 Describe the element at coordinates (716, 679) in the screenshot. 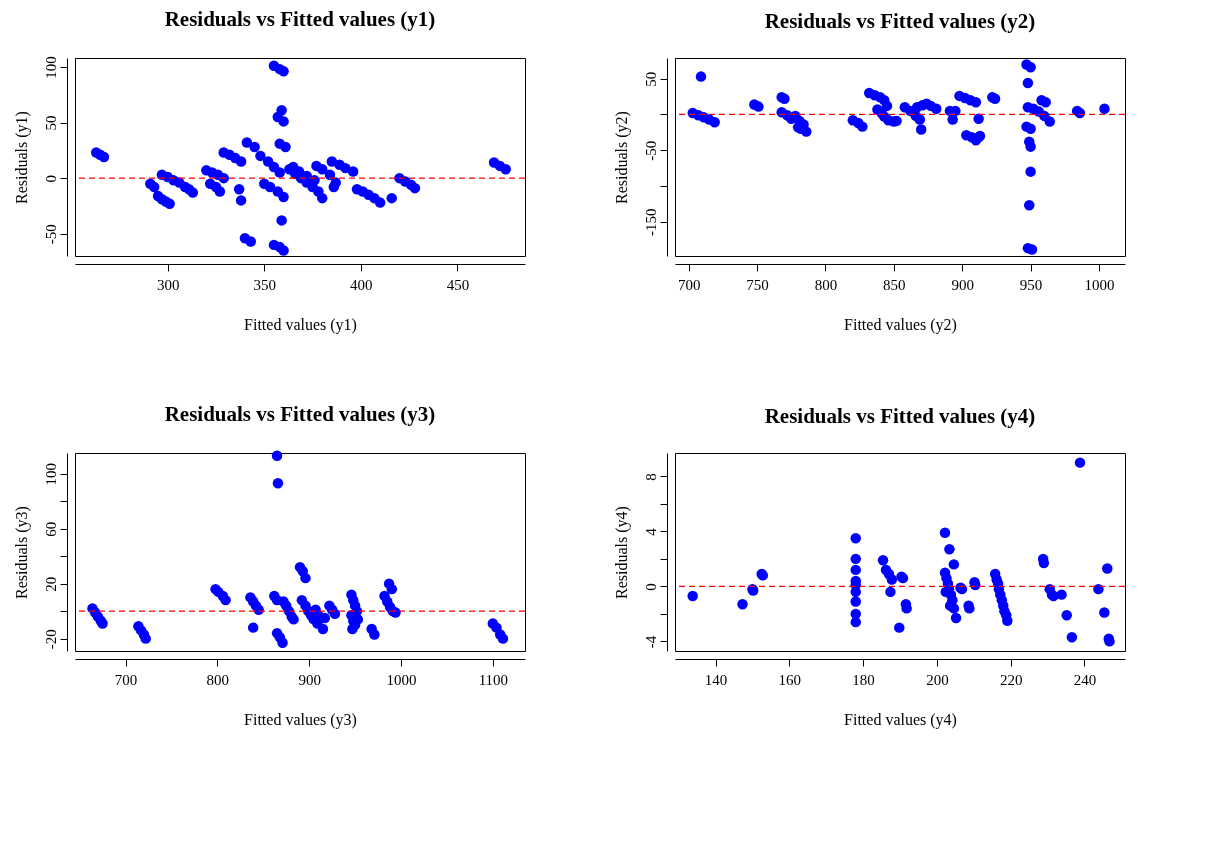

I see `x-tick-label: 140` at that location.